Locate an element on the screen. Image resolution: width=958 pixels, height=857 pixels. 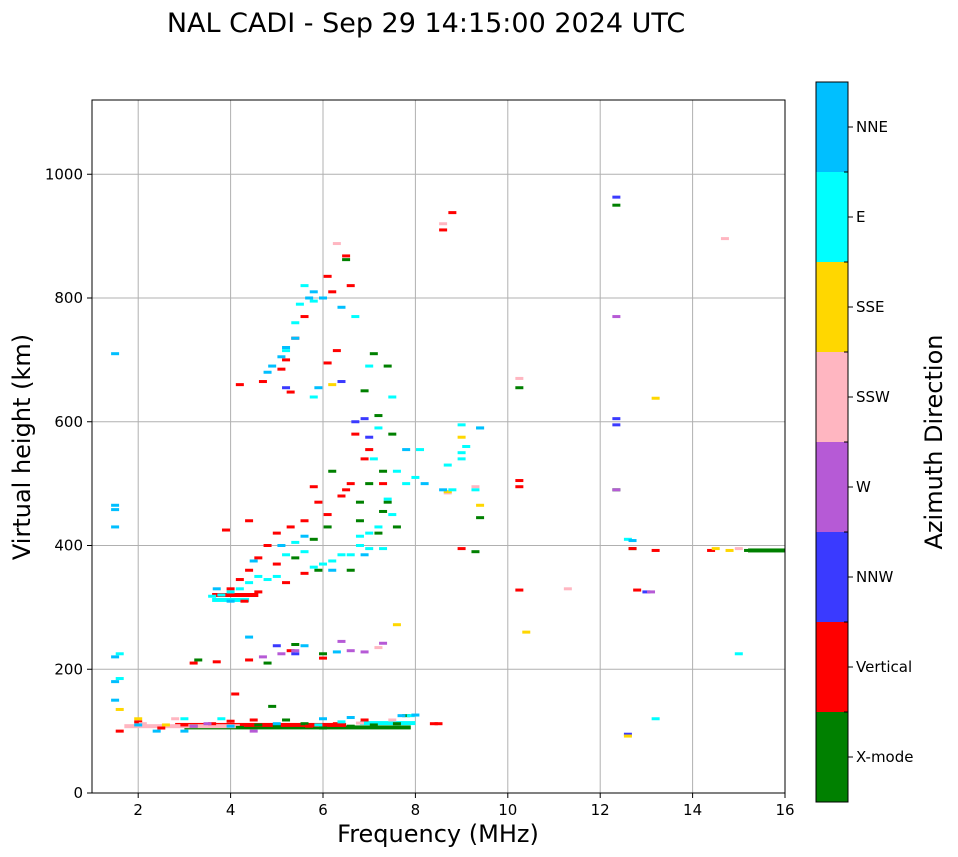
colorbar-tick-label: Vertical is located at coordinates (884, 667).